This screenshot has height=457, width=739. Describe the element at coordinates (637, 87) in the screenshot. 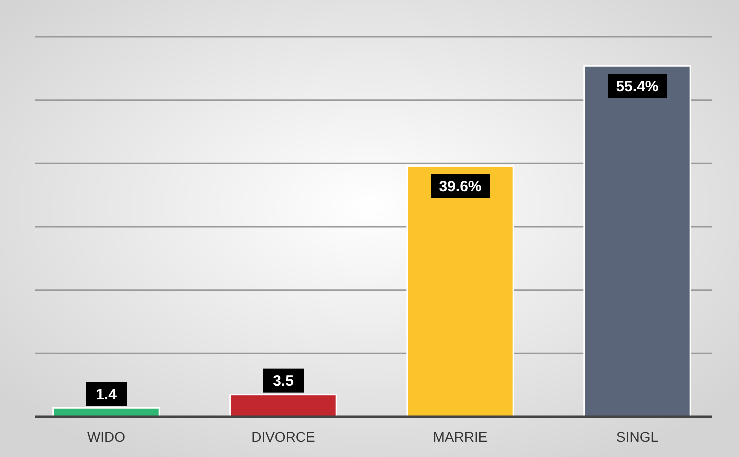

I see `data-label: 55.4%` at that location.